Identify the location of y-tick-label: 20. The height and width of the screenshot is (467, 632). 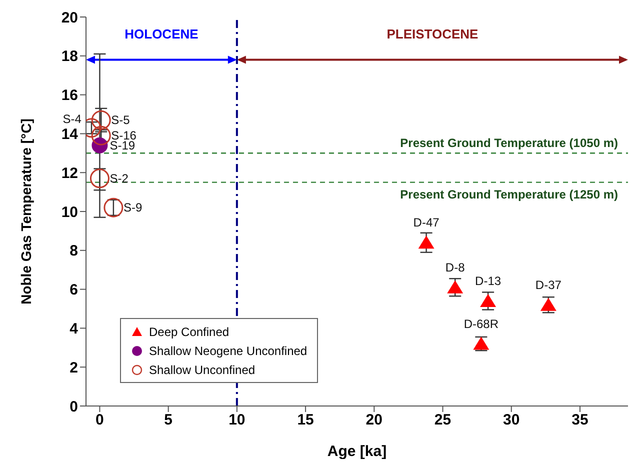
(69, 17).